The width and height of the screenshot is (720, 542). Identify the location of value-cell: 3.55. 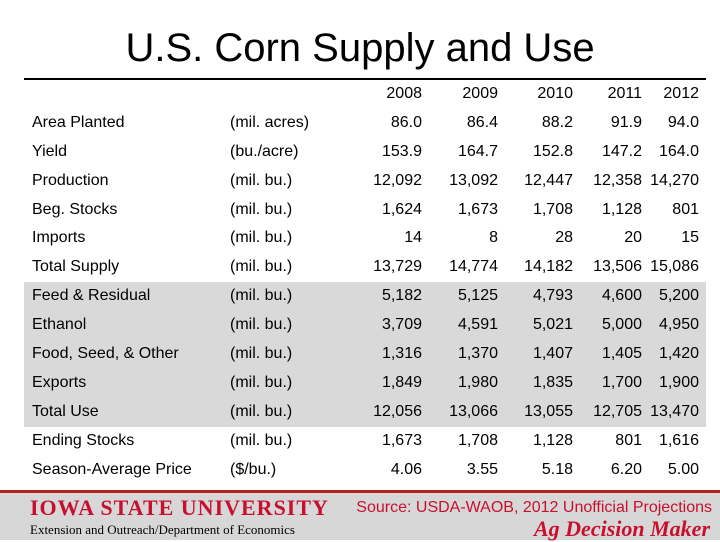
(482, 469).